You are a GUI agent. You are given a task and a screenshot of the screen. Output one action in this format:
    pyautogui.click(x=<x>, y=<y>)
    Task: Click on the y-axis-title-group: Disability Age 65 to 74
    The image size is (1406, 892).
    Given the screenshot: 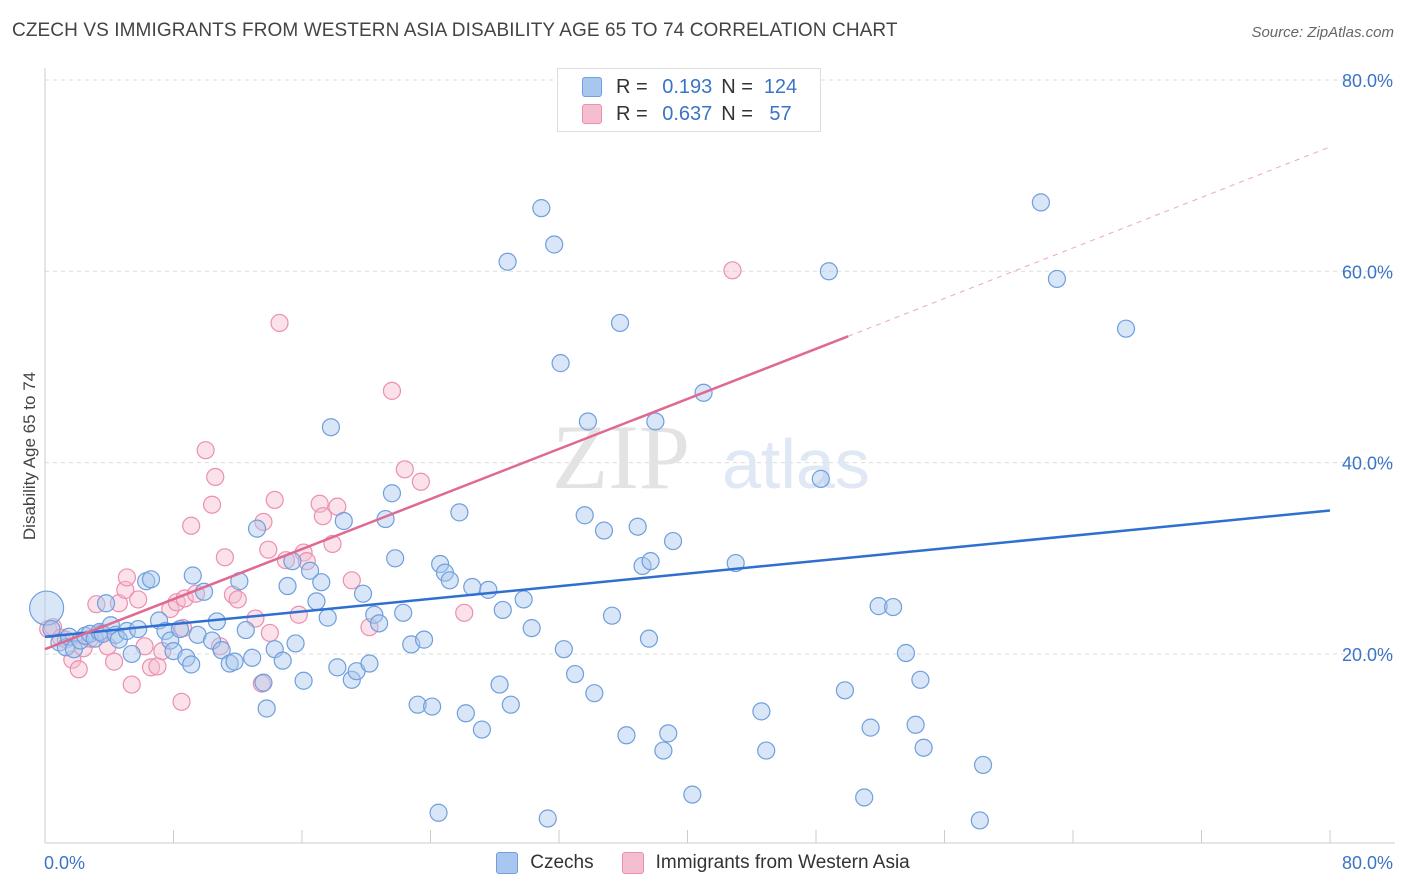 What is the action you would take?
    pyautogui.click(x=29, y=456)
    